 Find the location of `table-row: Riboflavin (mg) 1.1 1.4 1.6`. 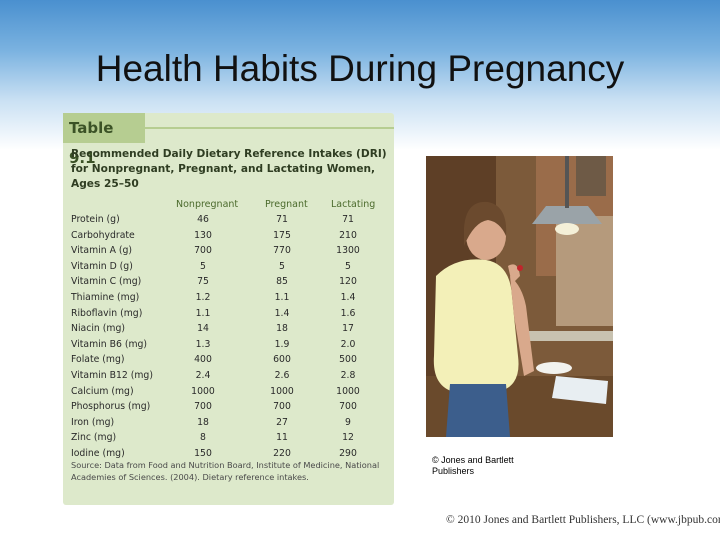

table-row: Riboflavin (mg) 1.1 1.4 1.6 is located at coordinates (230, 316).